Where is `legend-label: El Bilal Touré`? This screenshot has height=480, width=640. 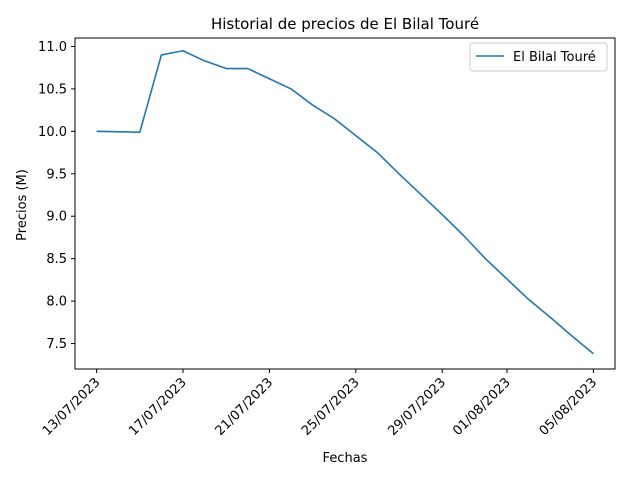 legend-label: El Bilal Touré is located at coordinates (554, 57).